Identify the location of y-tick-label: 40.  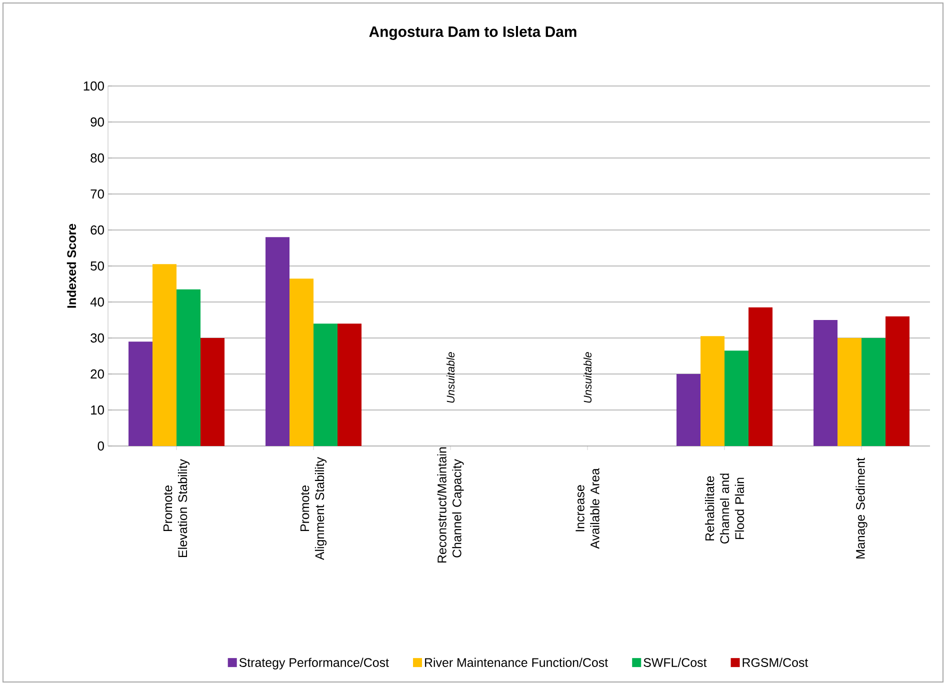
(97, 302).